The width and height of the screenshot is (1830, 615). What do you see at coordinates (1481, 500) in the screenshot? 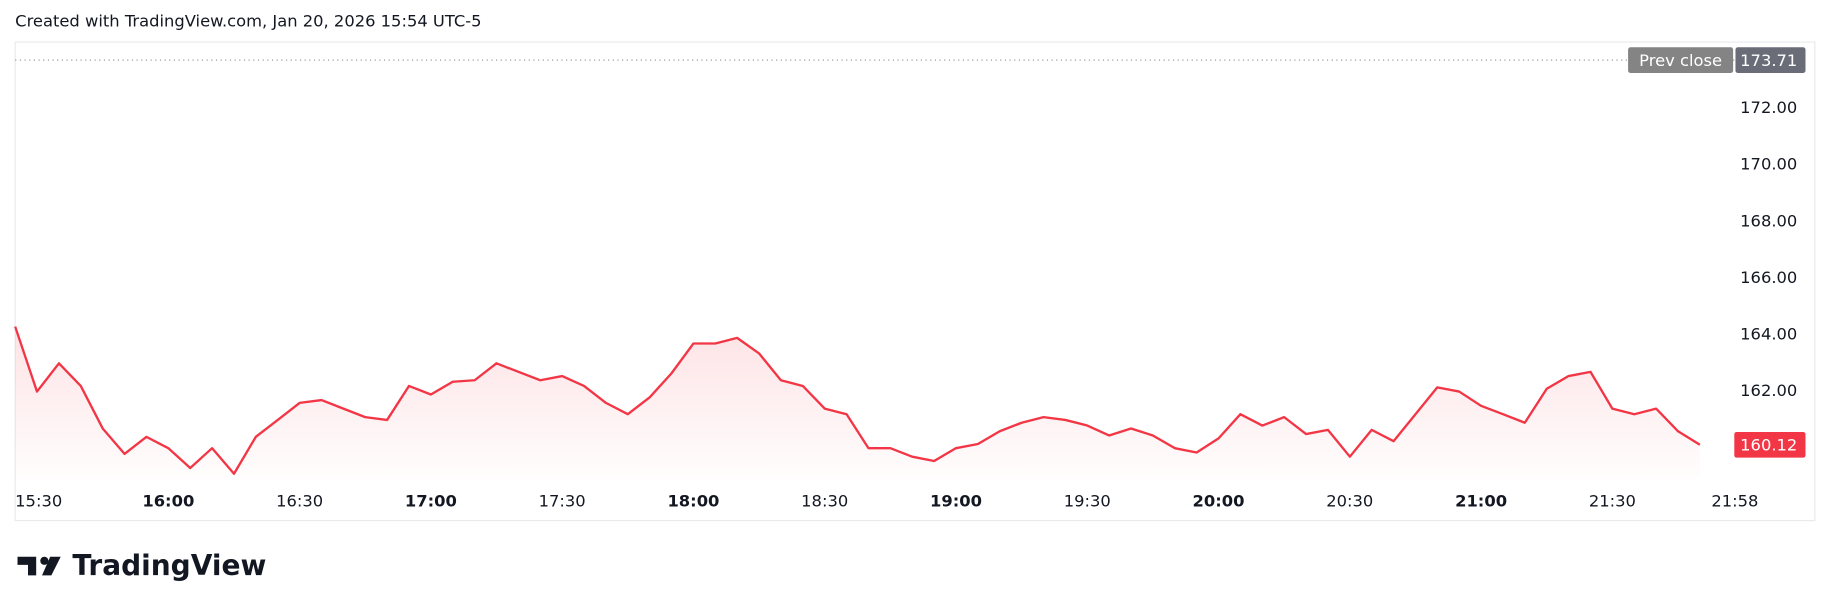
I see `x-tick-label: 21:00` at bounding box center [1481, 500].